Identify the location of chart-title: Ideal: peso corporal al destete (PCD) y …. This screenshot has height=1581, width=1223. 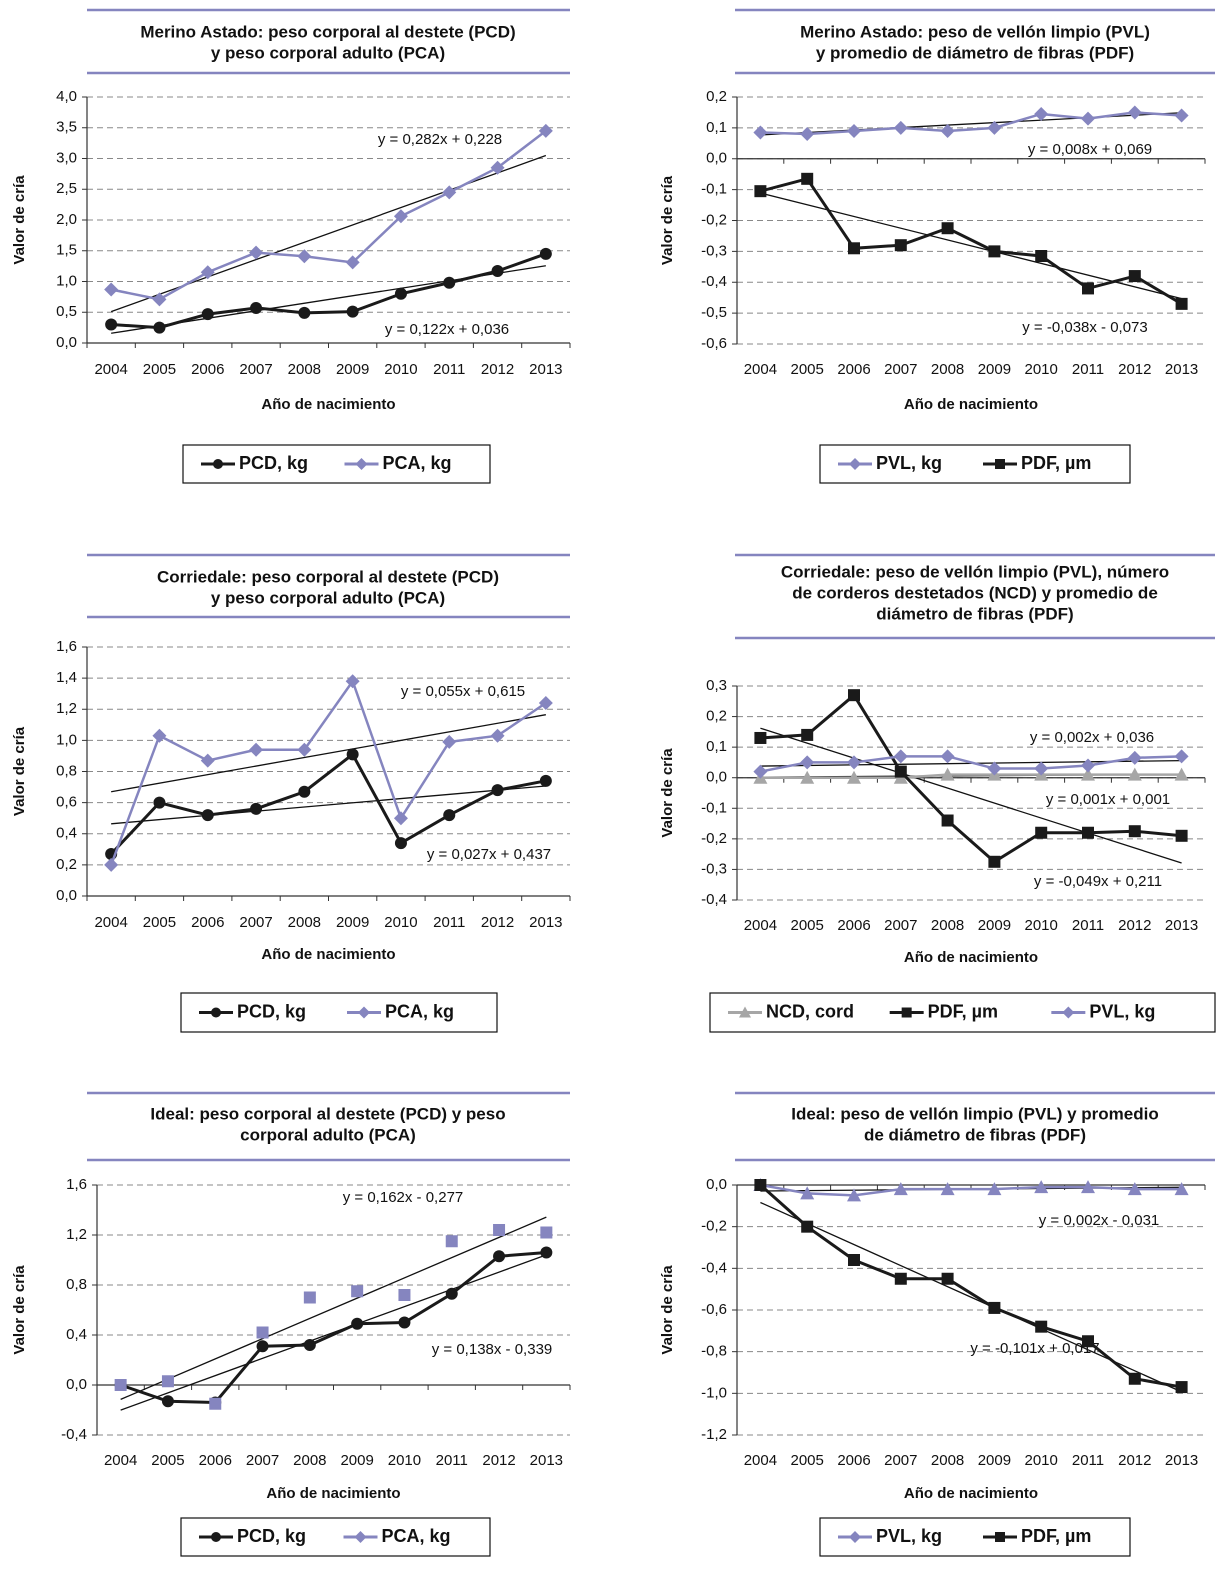
(327, 1113).